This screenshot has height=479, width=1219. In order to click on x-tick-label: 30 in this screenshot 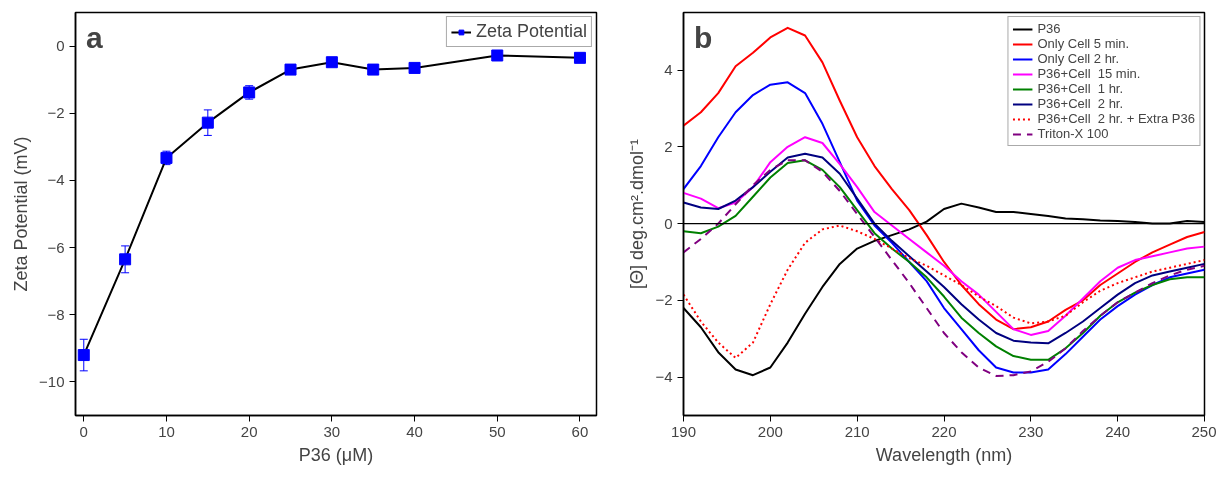, I will do `click(332, 431)`.